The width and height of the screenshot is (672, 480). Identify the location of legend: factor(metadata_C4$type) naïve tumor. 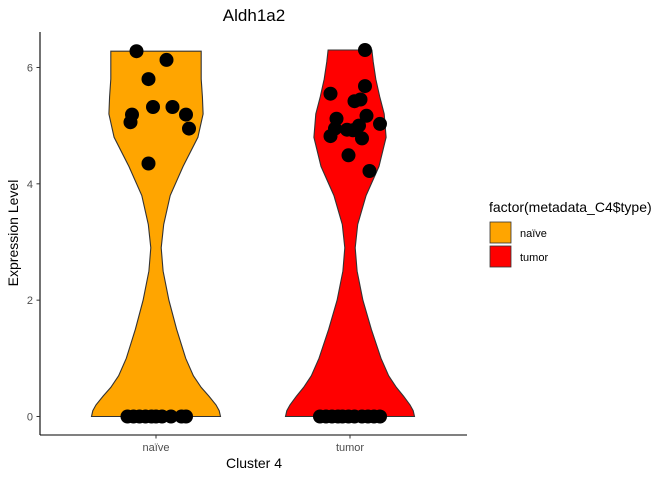
(570, 233).